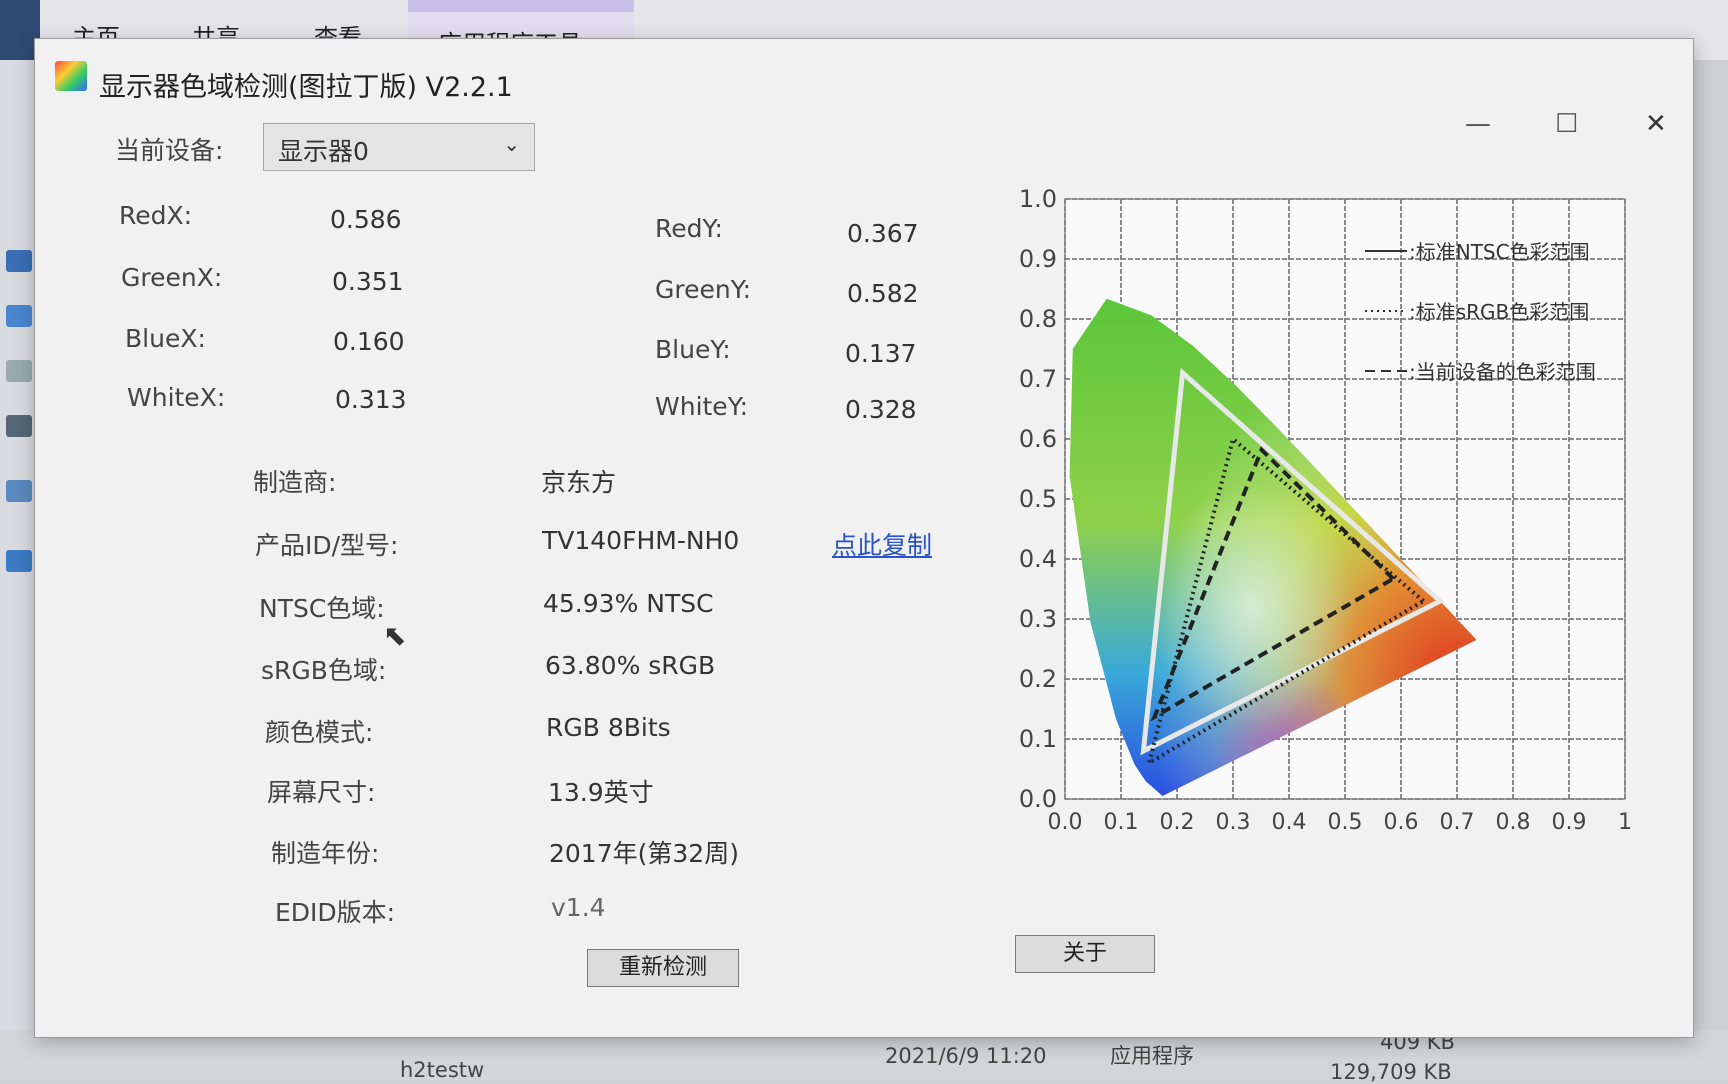 This screenshot has width=1728, height=1084. Describe the element at coordinates (327, 545) in the screenshot. I see `product-id-label: 产品ID/型号:` at that location.